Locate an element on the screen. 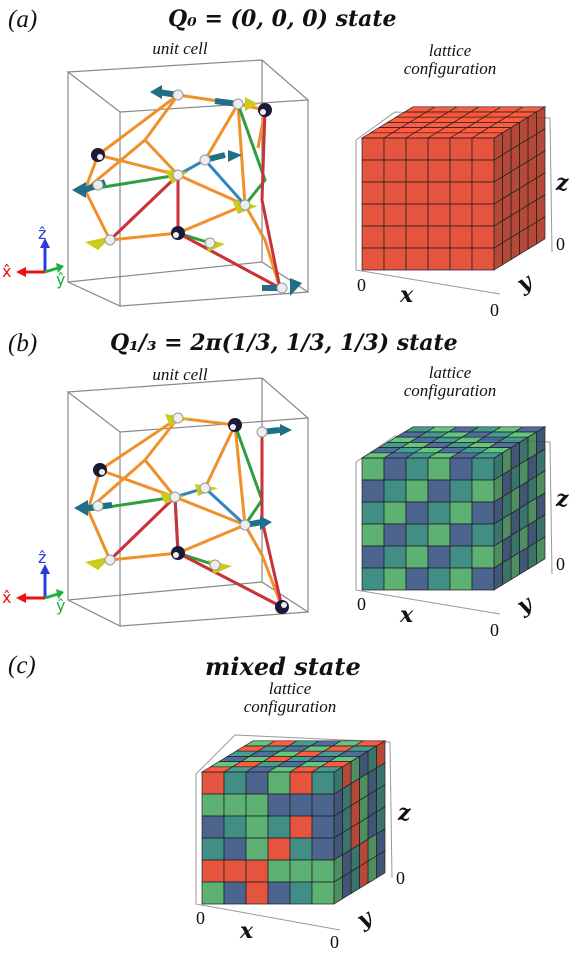  panel-b-bonds is located at coordinates (185, 512).